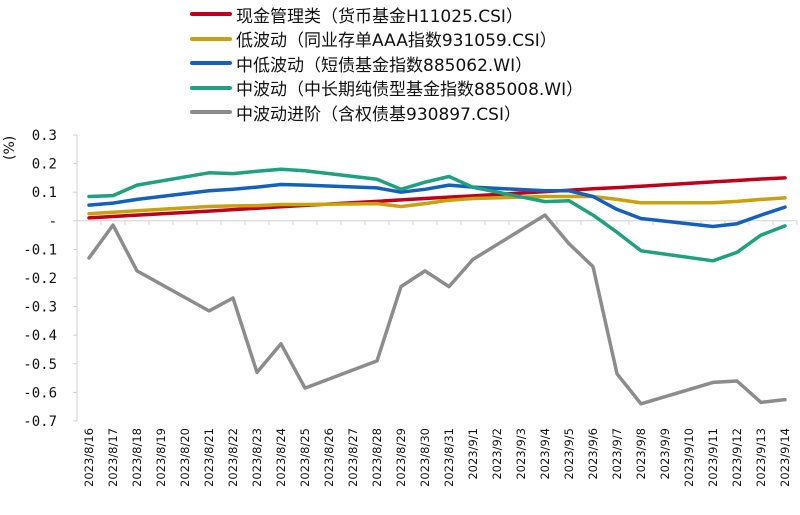 Image resolution: width=800 pixels, height=515 pixels. I want to click on x-tick-label: 2023/8/24, so click(281, 457).